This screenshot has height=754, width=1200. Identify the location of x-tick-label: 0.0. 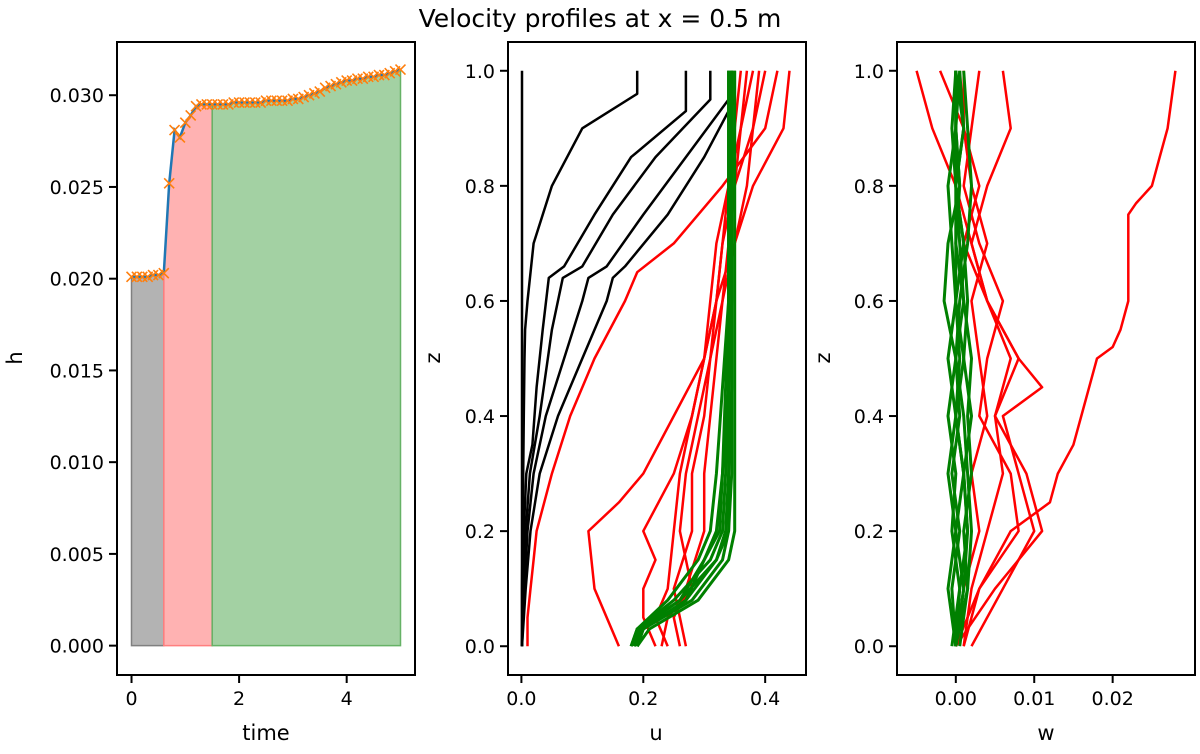
(521, 699).